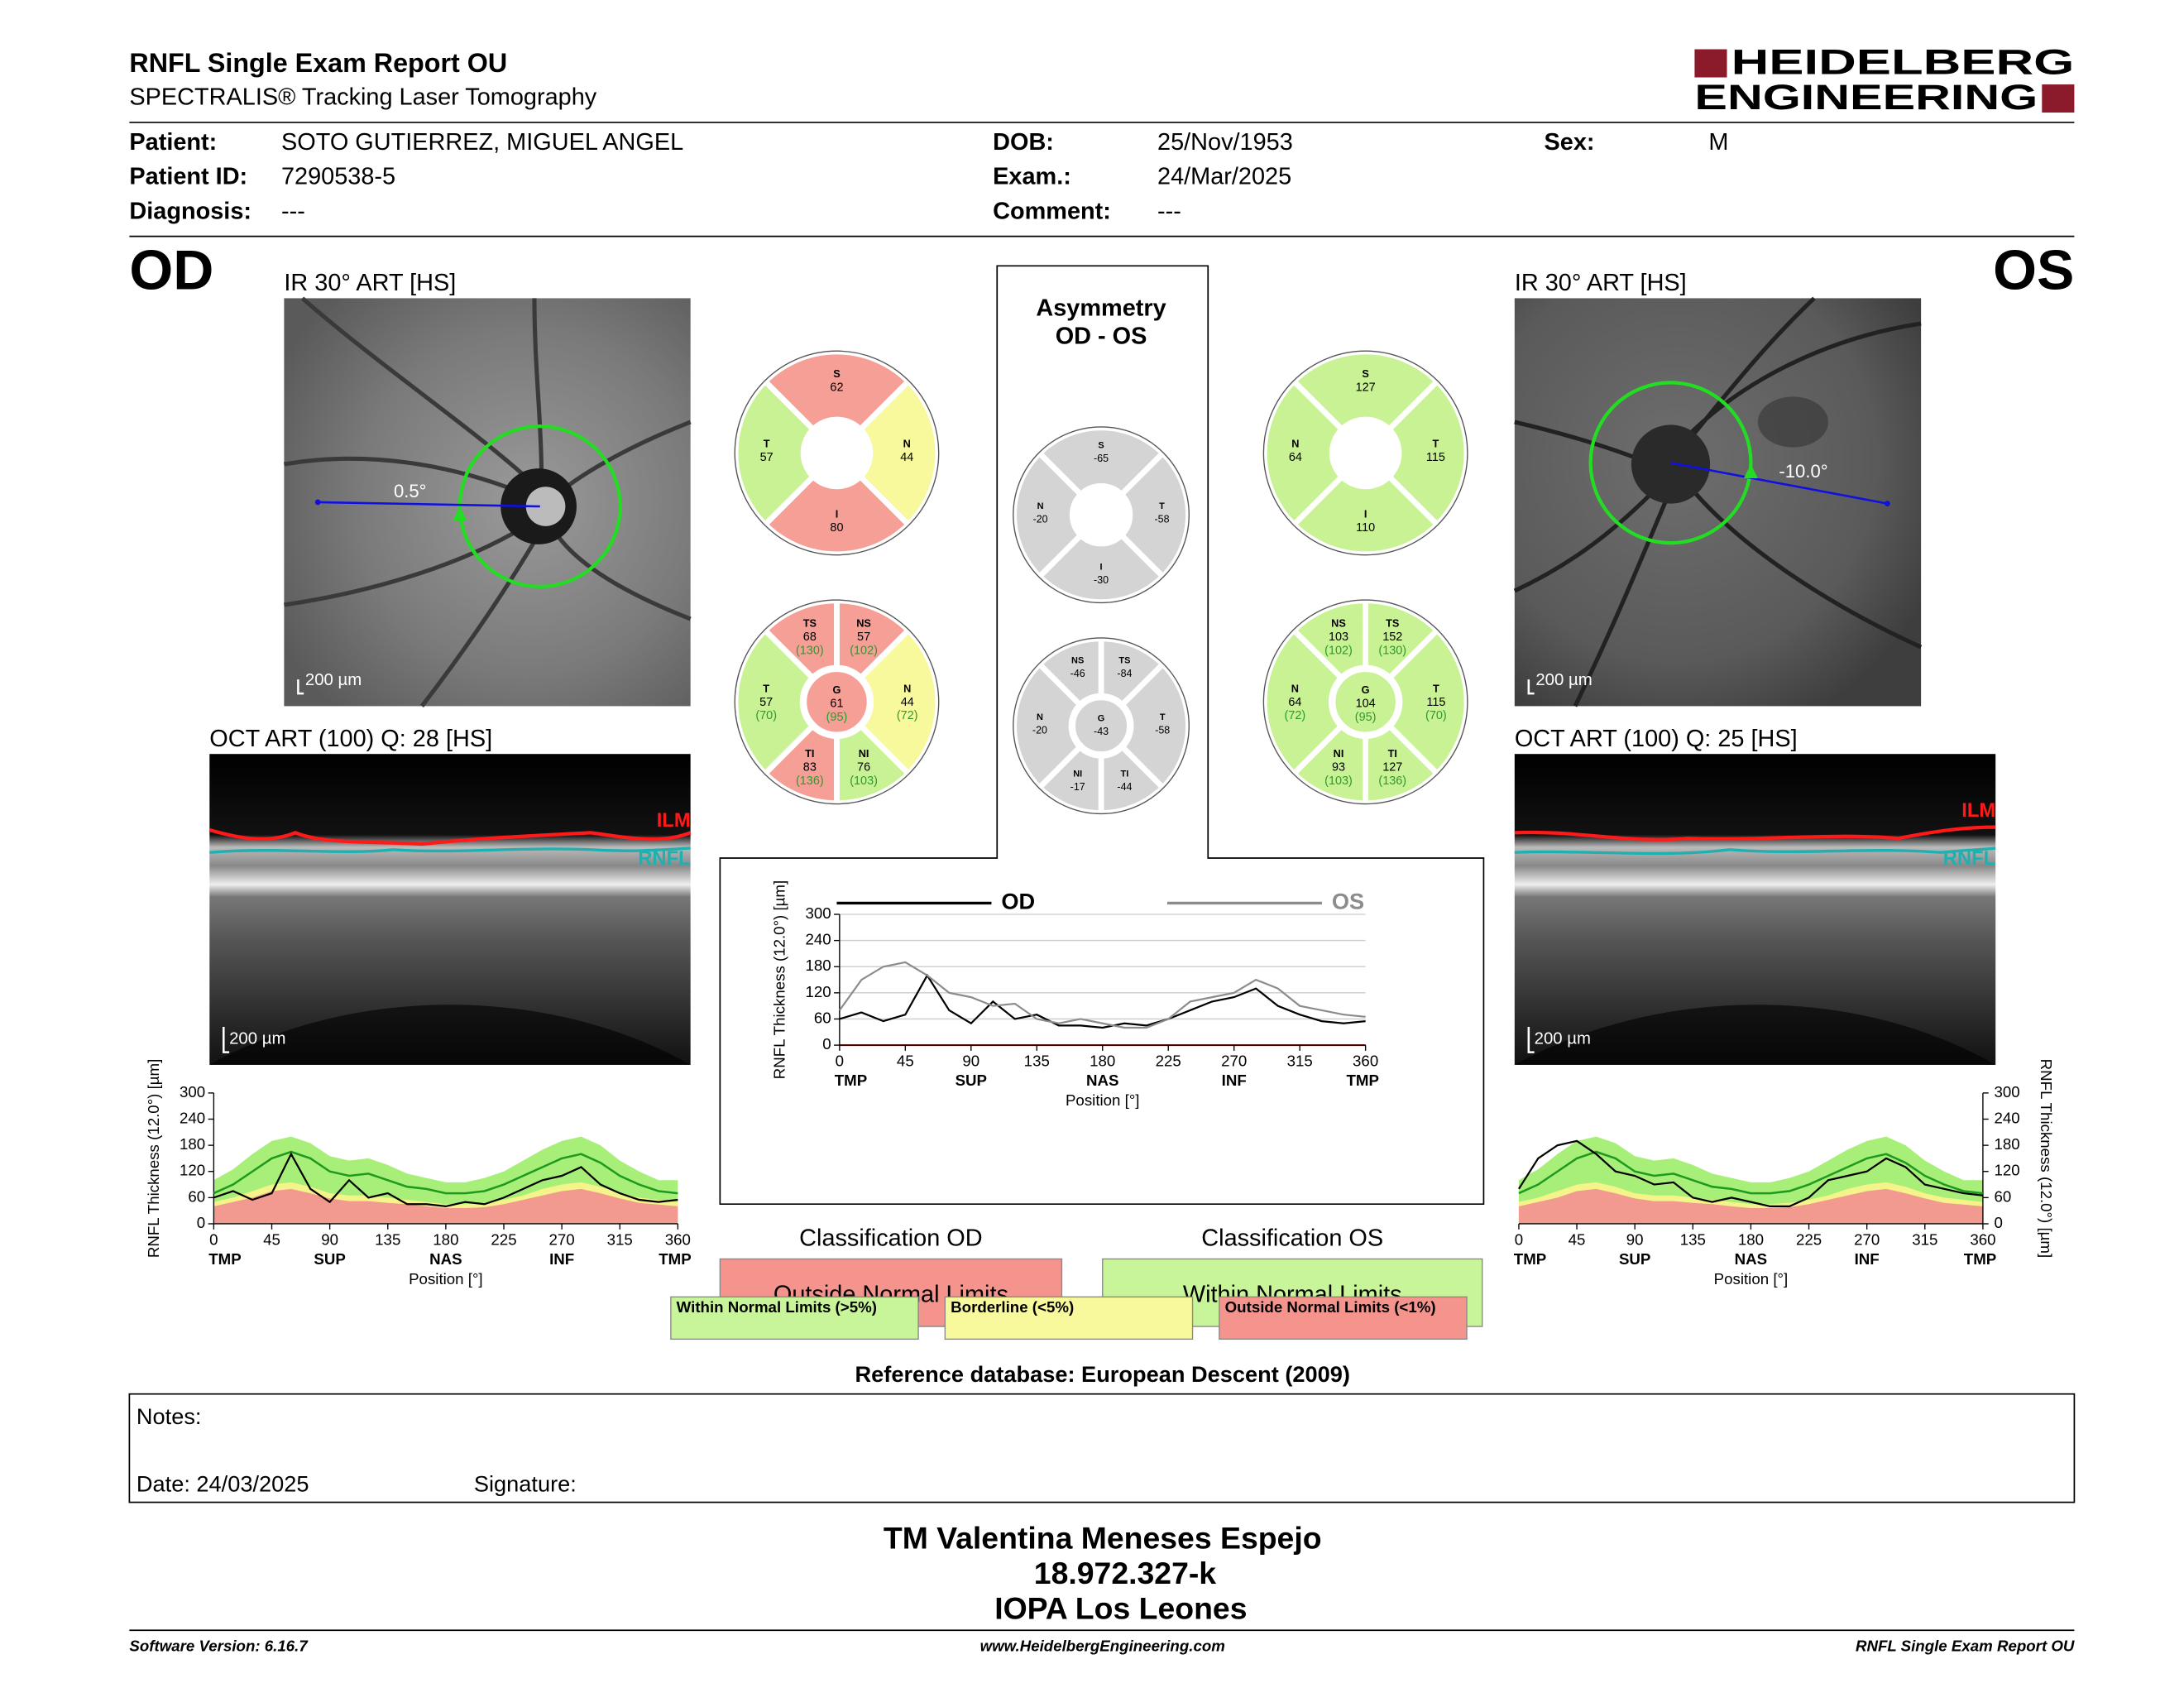  What do you see at coordinates (1125, 1573) in the screenshot?
I see `signoff: 18.972.327-k` at bounding box center [1125, 1573].